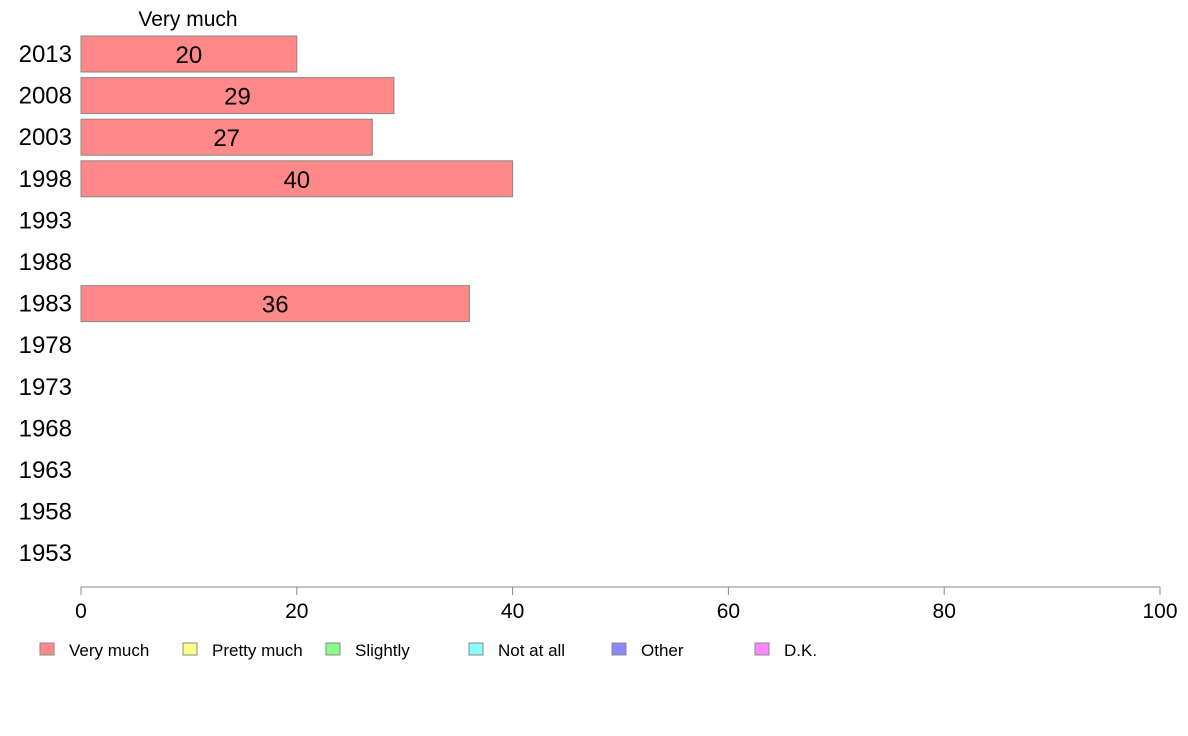 This screenshot has width=1188, height=736. I want to click on year-label-1958: 1958, so click(45, 512).